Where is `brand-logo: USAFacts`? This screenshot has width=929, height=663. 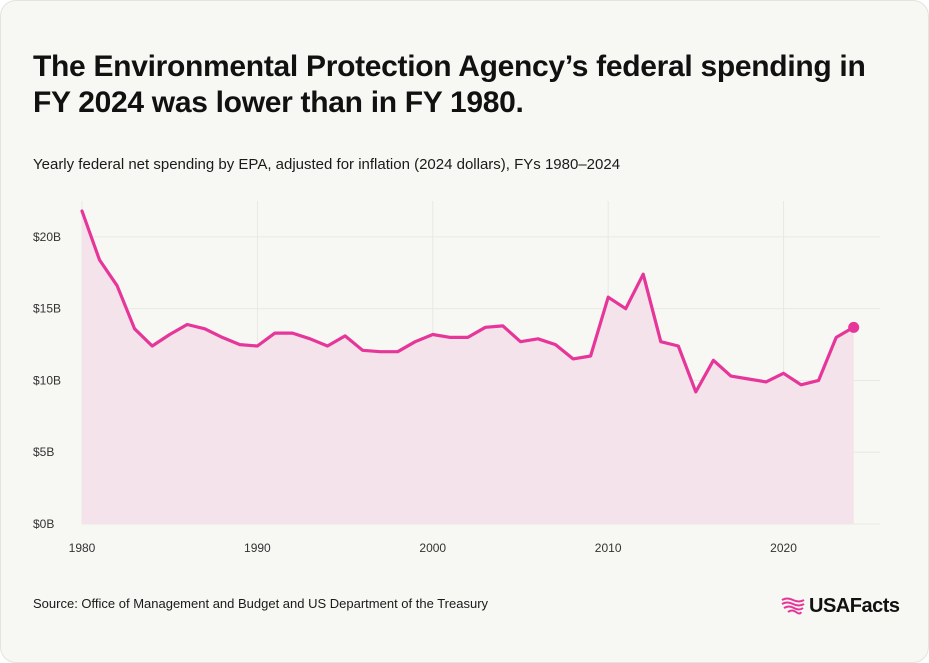 brand-logo: USAFacts is located at coordinates (840, 606).